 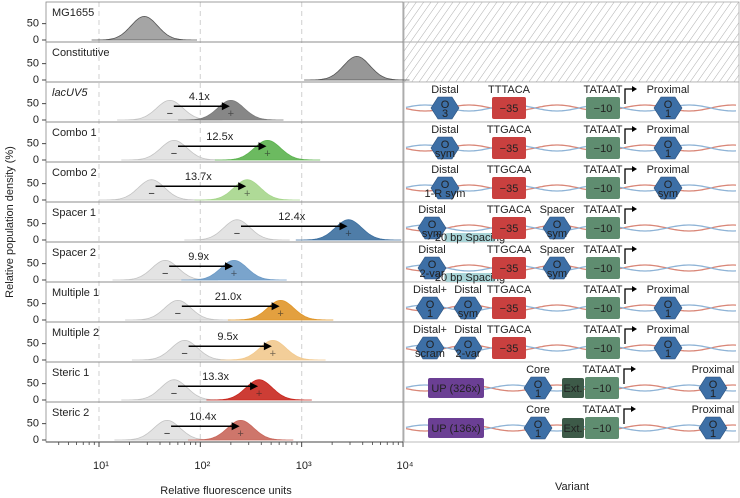 I want to click on x-tick-label: 10¹, so click(x=101, y=466).